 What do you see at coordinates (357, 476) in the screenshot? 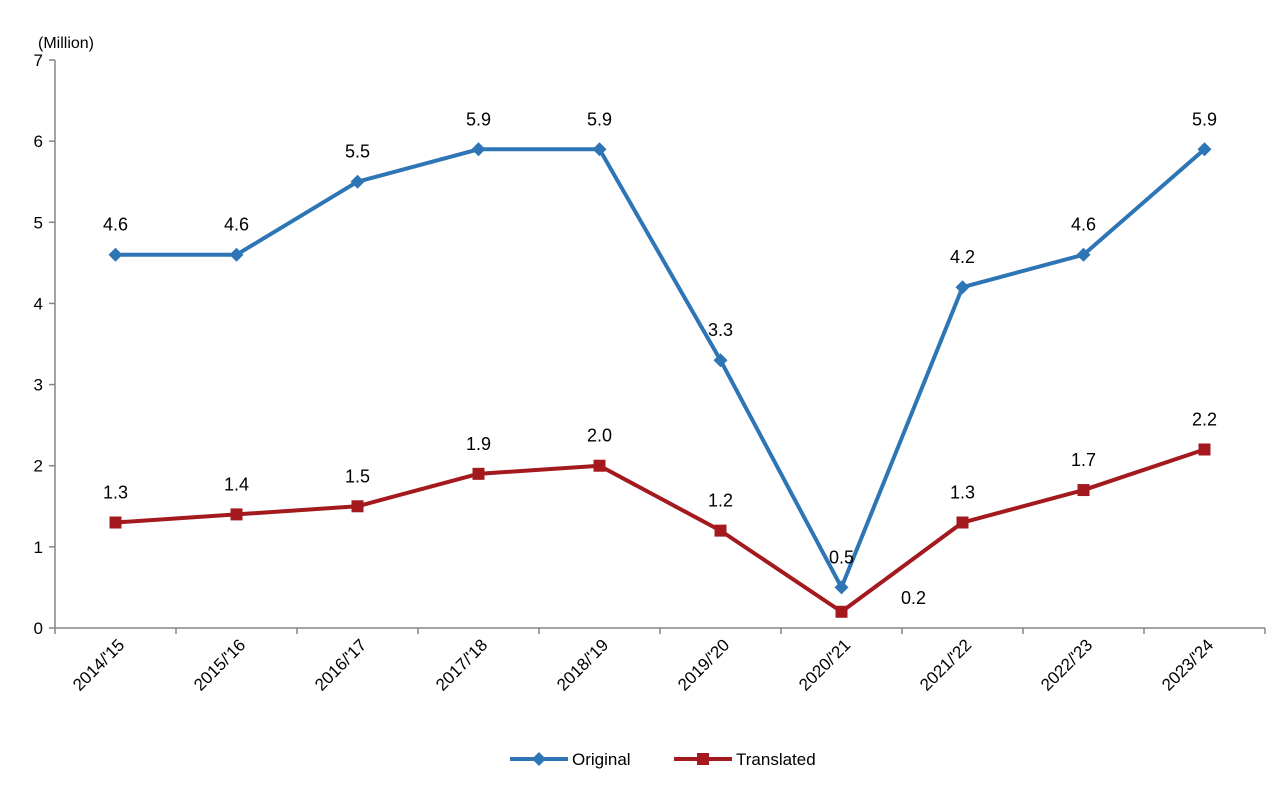
I see `data-label-translated: 1.5` at bounding box center [357, 476].